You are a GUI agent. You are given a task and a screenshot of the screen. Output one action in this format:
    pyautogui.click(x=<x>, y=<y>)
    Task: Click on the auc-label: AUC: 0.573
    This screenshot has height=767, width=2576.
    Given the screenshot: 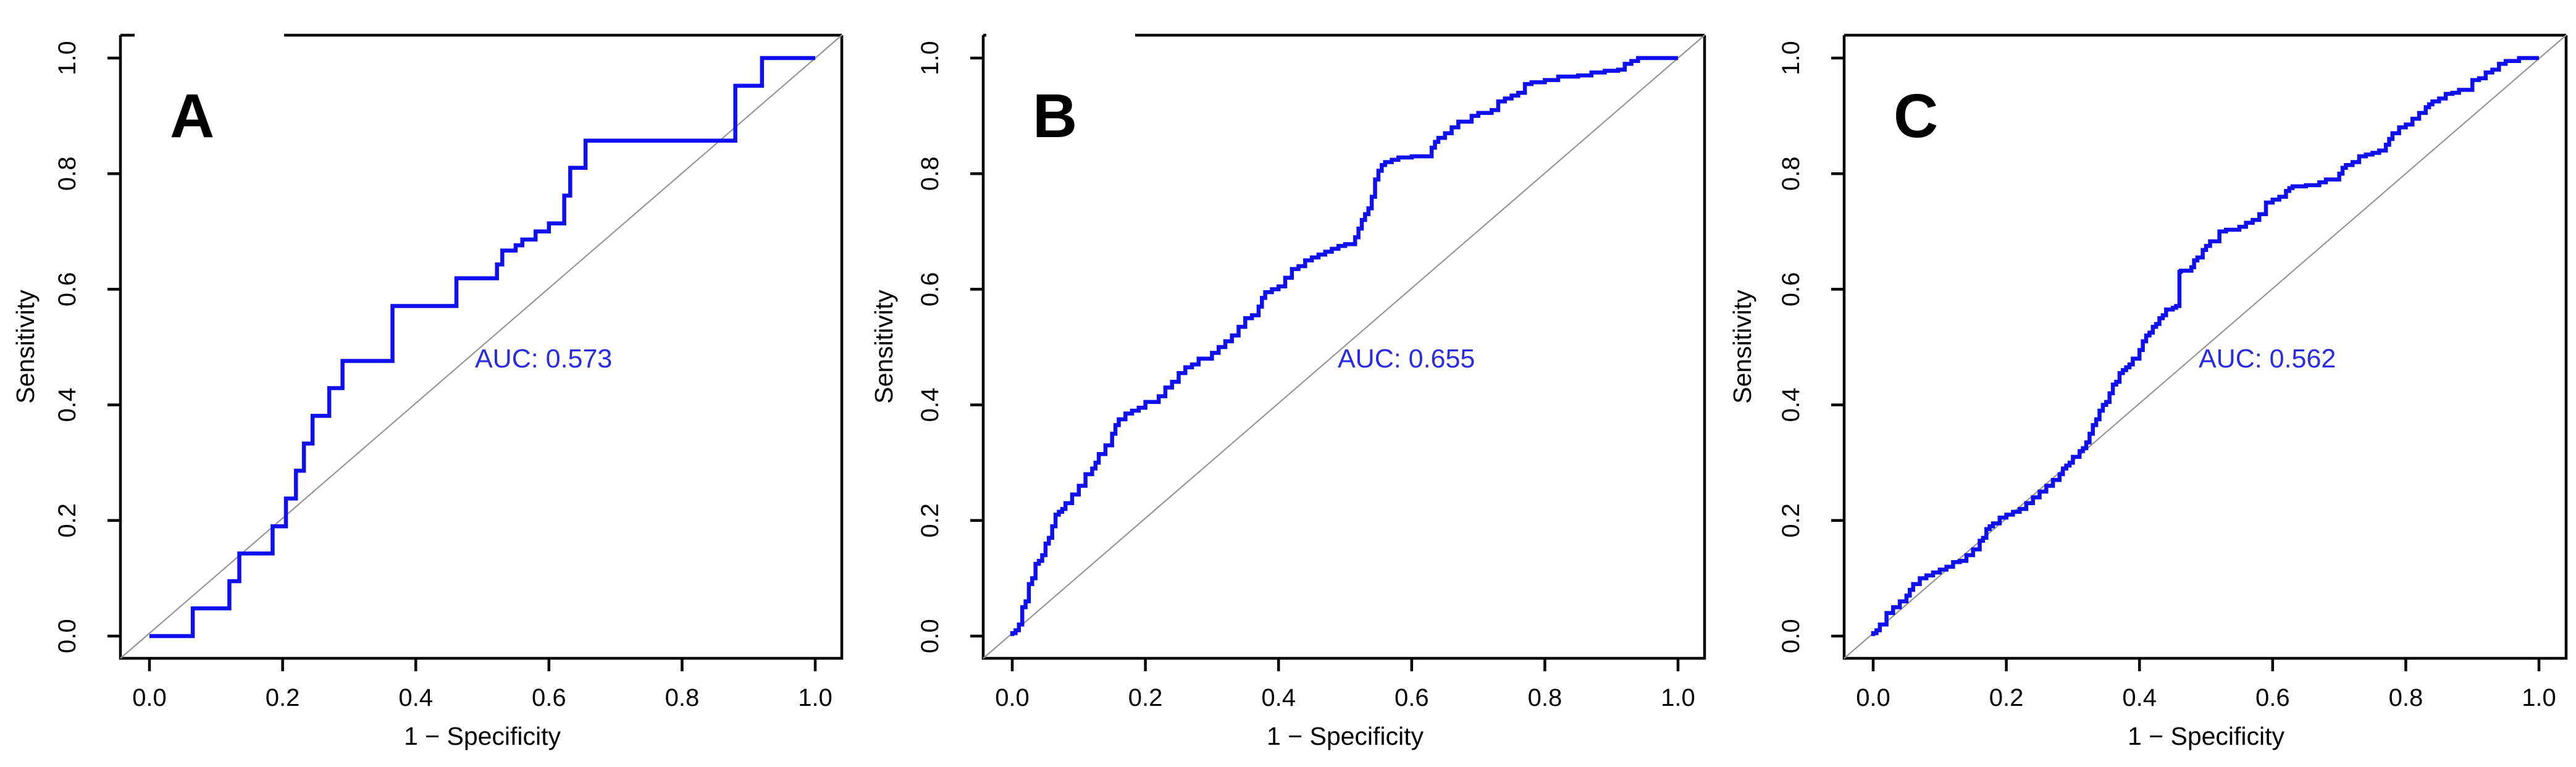 What is the action you would take?
    pyautogui.click(x=543, y=359)
    